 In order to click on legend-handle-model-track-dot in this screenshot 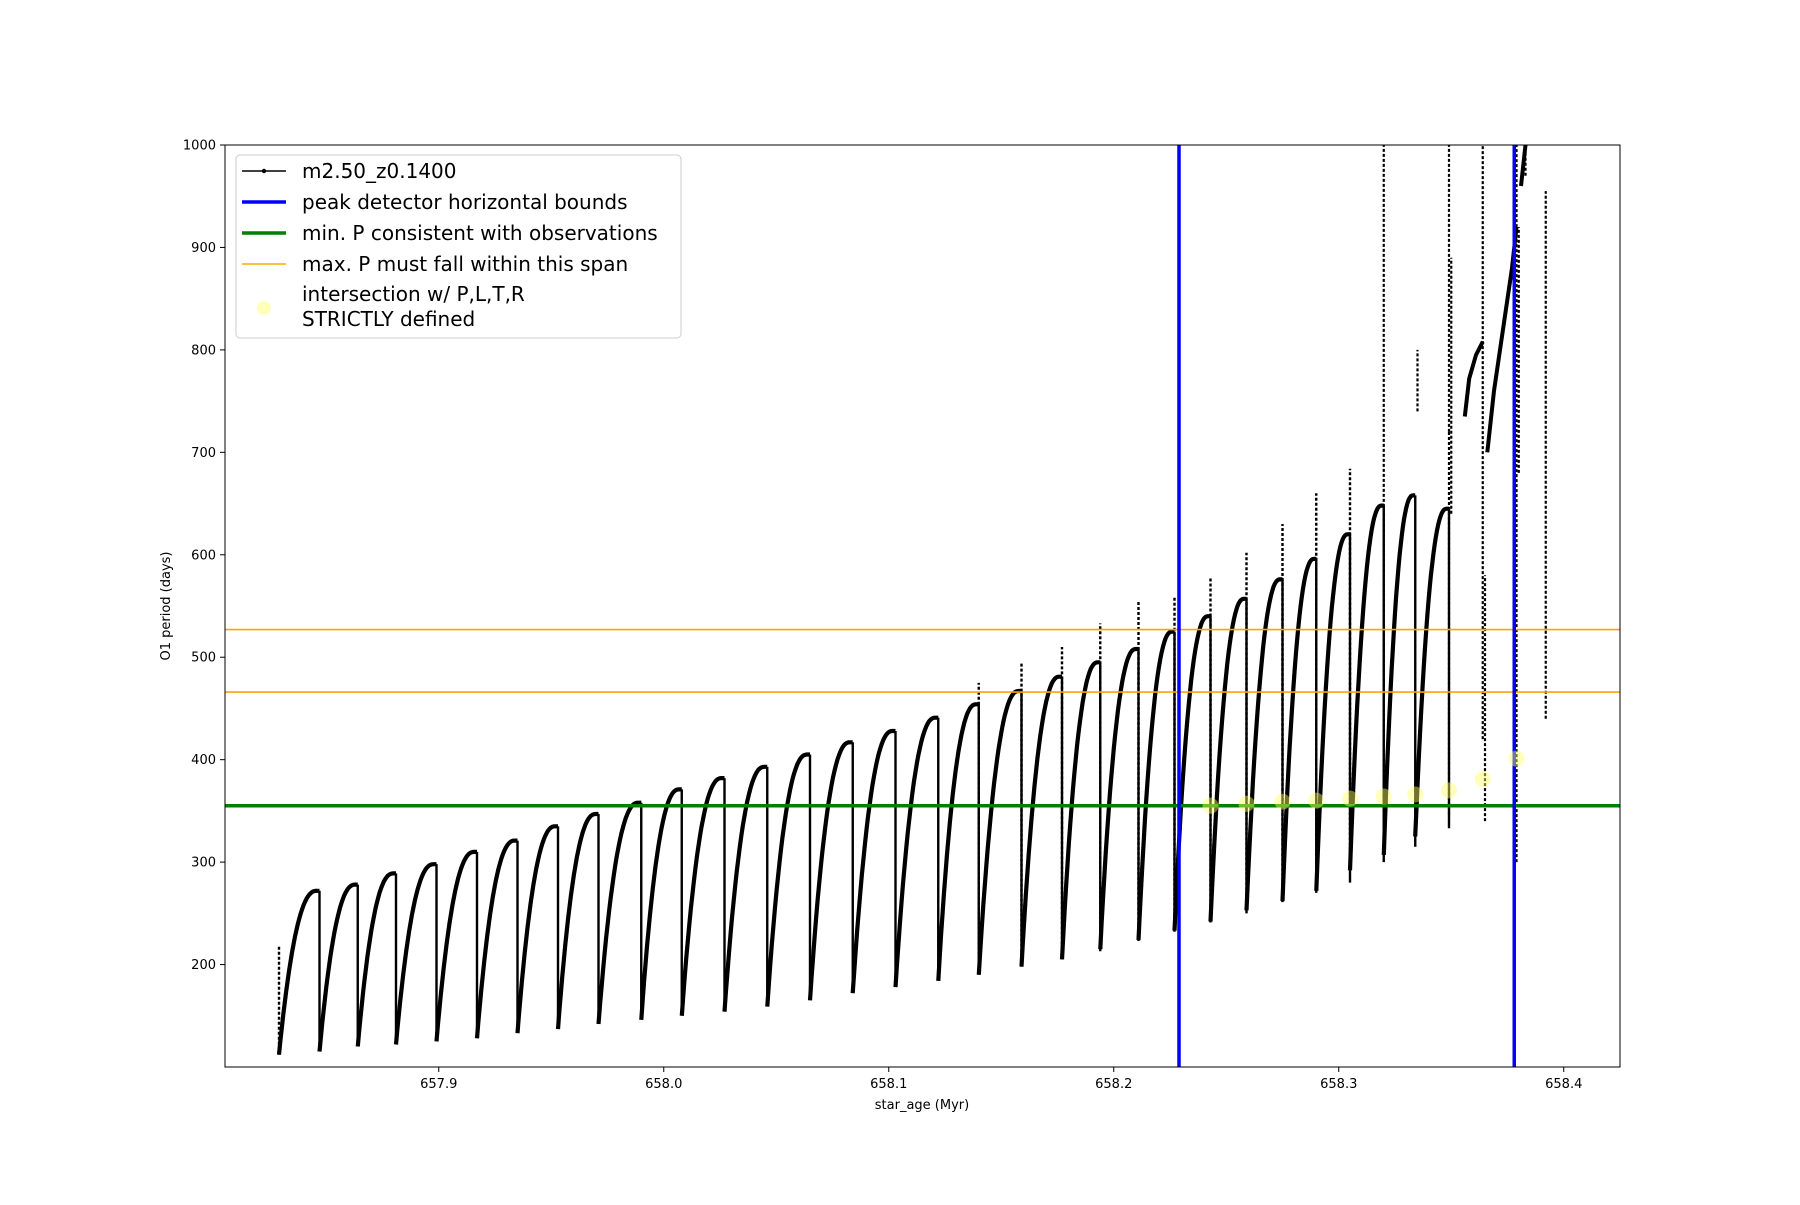, I will do `click(264, 171)`.